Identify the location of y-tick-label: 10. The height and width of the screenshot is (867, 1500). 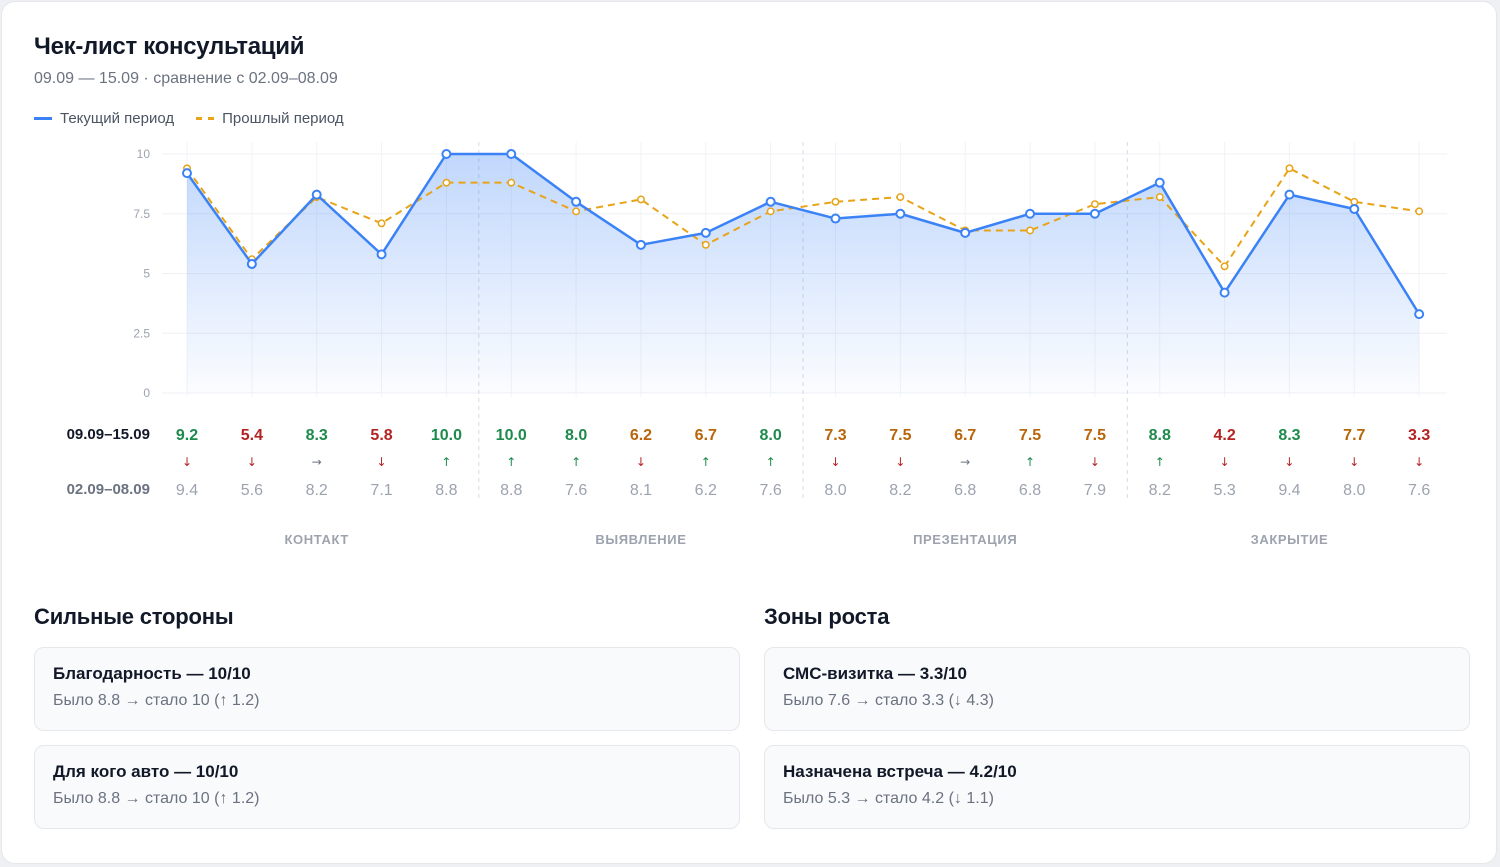
(144, 154).